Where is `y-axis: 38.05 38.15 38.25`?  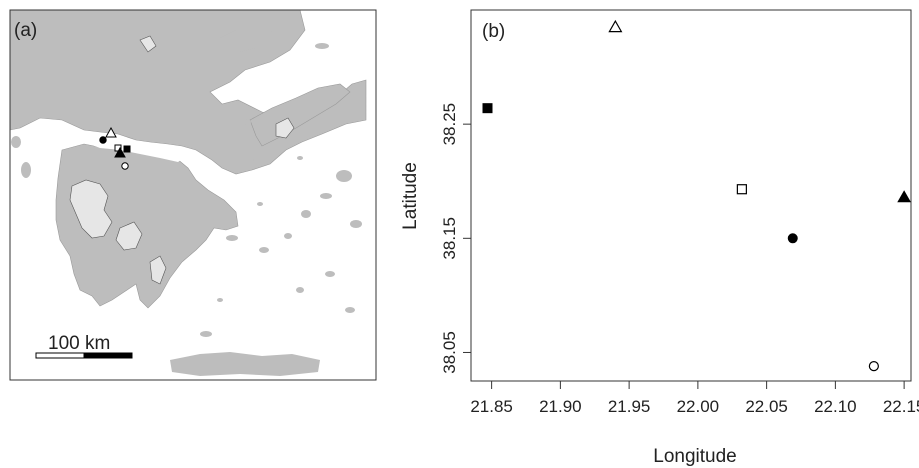
y-axis: 38.05 38.15 38.25 is located at coordinates (455, 238).